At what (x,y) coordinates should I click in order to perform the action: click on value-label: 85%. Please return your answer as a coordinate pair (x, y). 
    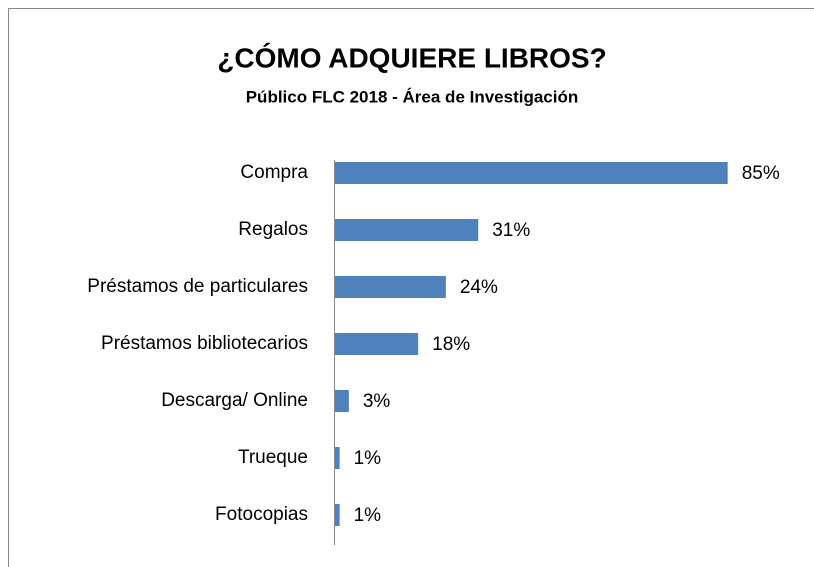
    Looking at the image, I should click on (761, 173).